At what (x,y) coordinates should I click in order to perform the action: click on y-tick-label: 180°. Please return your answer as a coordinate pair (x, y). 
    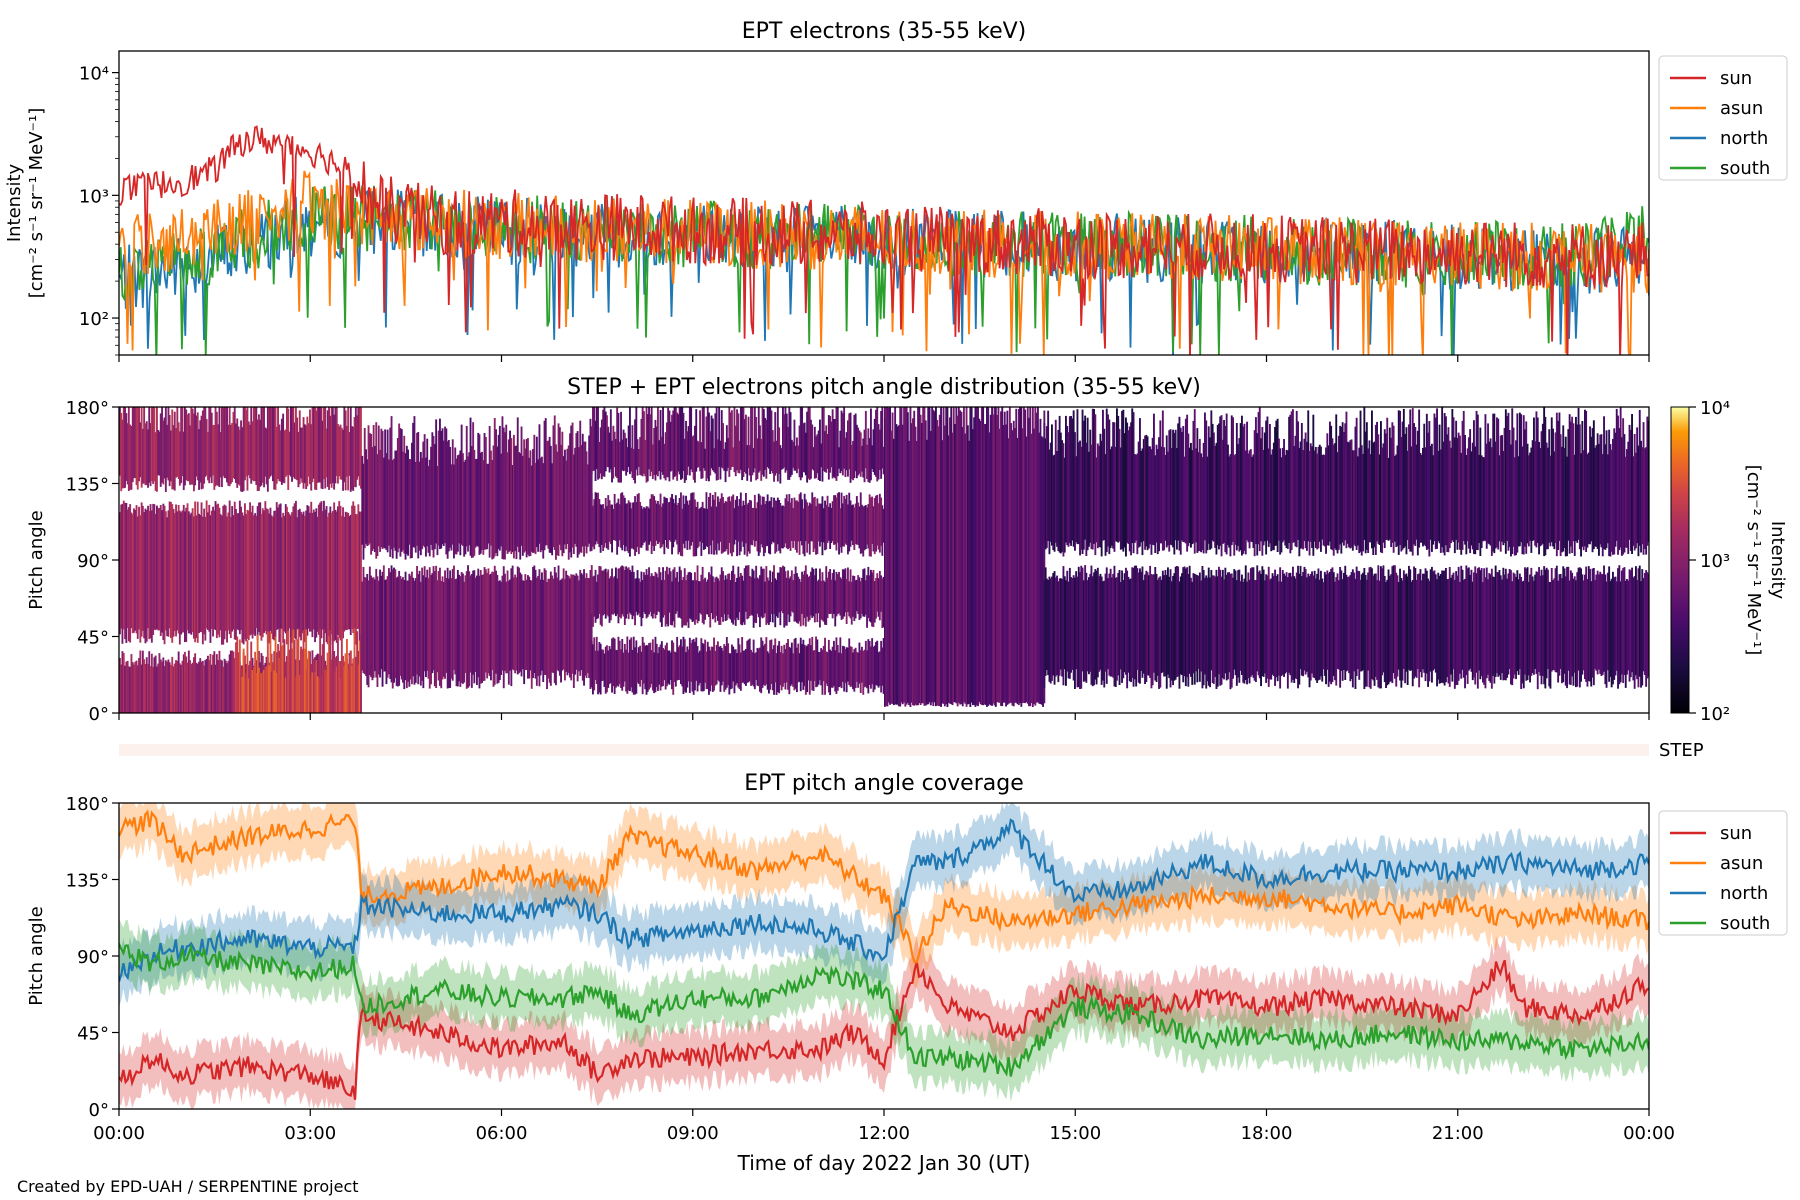
    Looking at the image, I should click on (87, 804).